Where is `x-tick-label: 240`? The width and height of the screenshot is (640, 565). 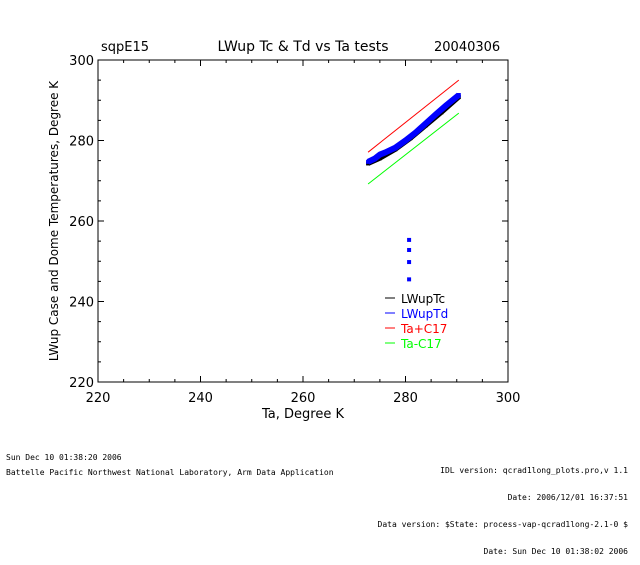
x-tick-label: 240 is located at coordinates (200, 398).